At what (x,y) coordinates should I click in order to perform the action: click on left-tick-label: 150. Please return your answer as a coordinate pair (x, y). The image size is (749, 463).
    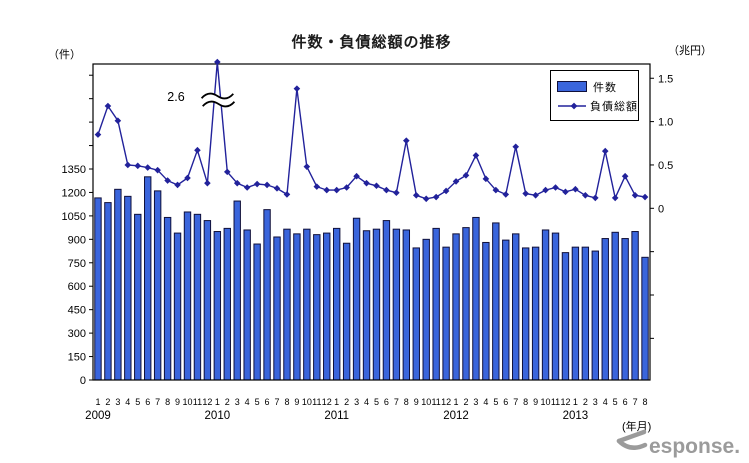
    Looking at the image, I should click on (77, 358).